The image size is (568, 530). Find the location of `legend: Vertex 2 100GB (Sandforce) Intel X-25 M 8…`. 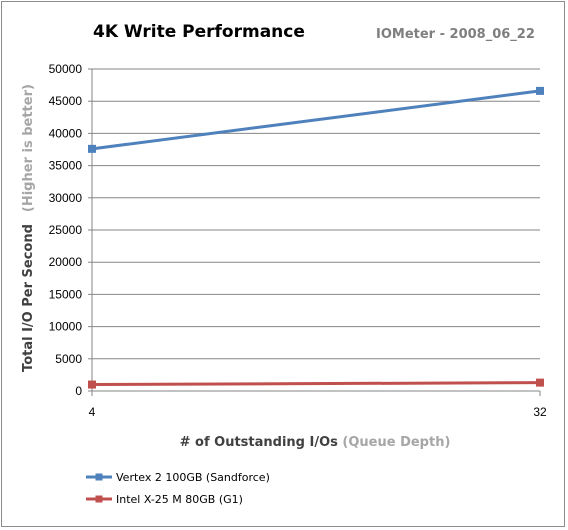

legend: Vertex 2 100GB (Sandforce) Intel X-25 M 8… is located at coordinates (178, 488).